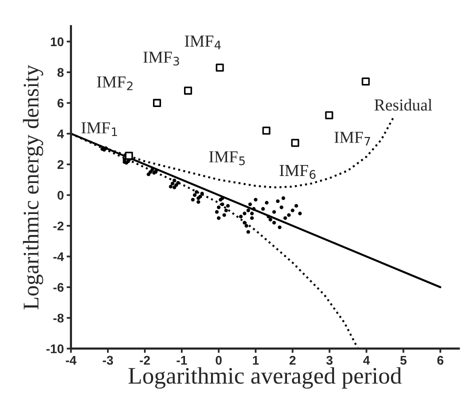 The width and height of the screenshot is (473, 403). What do you see at coordinates (99, 129) in the screenshot?
I see `annotation: IMF$_{1}$` at bounding box center [99, 129].